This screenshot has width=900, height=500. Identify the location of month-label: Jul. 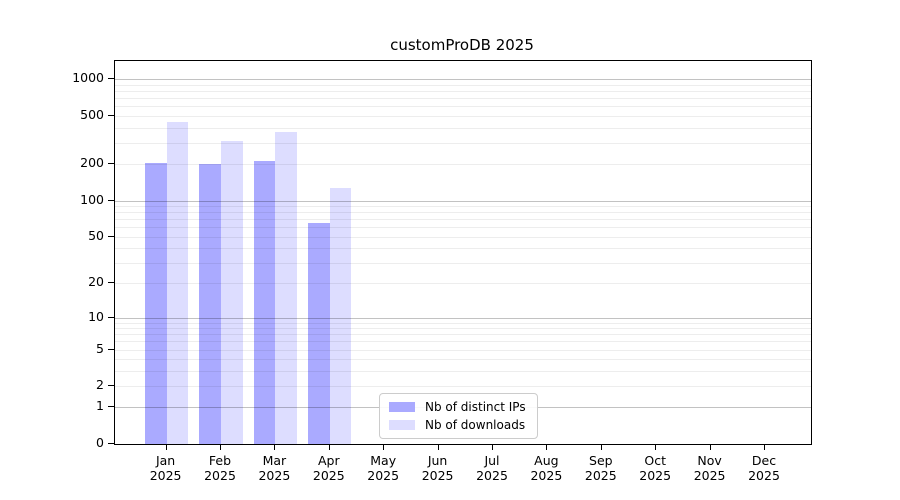
(492, 460).